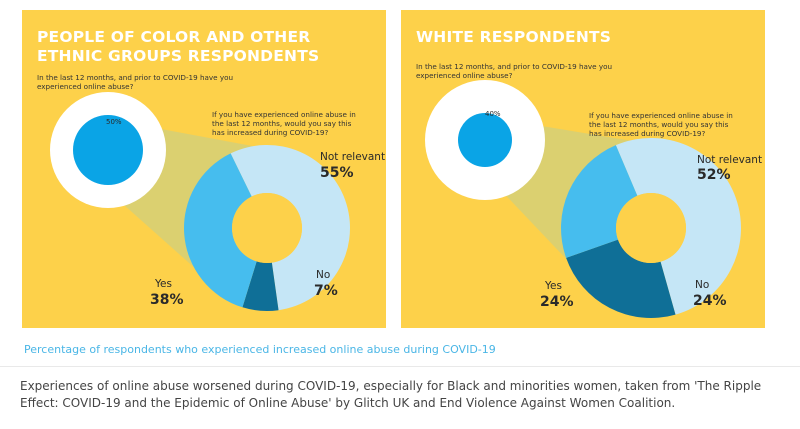  What do you see at coordinates (167, 300) in the screenshot?
I see `value-yes: 38%` at bounding box center [167, 300].